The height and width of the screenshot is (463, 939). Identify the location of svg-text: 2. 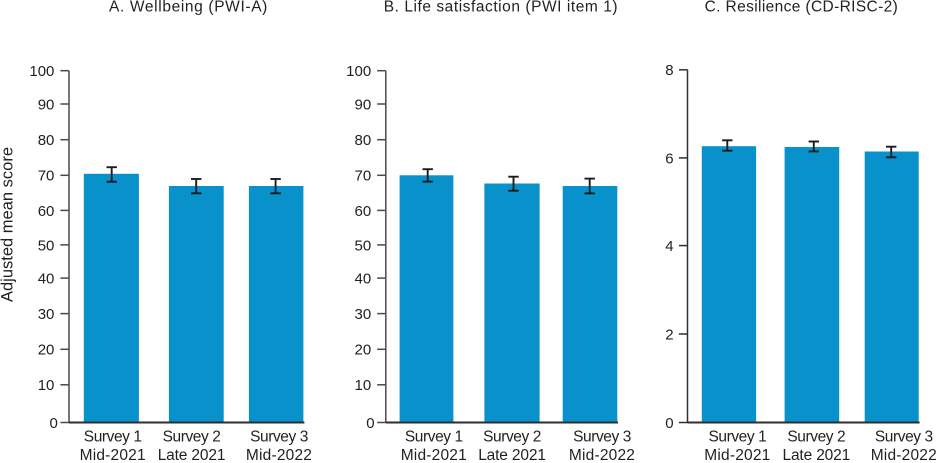
(669, 334).